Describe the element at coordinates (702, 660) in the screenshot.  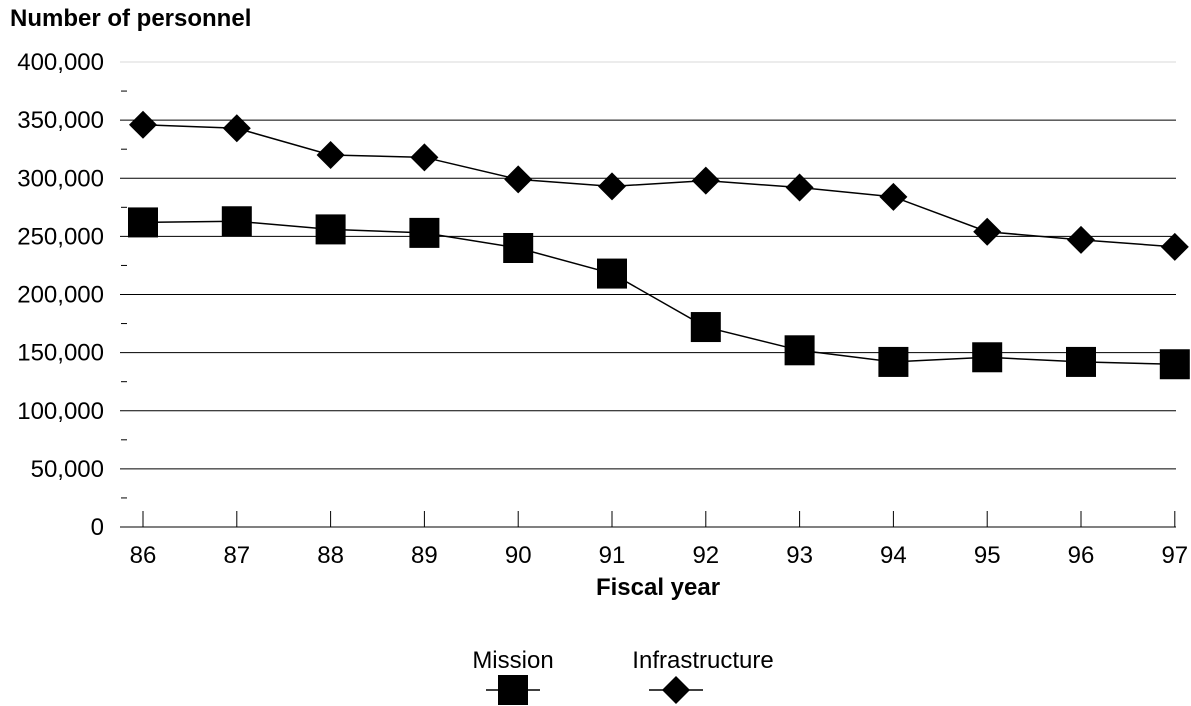
I see `legend-label: Infrastructure` at that location.